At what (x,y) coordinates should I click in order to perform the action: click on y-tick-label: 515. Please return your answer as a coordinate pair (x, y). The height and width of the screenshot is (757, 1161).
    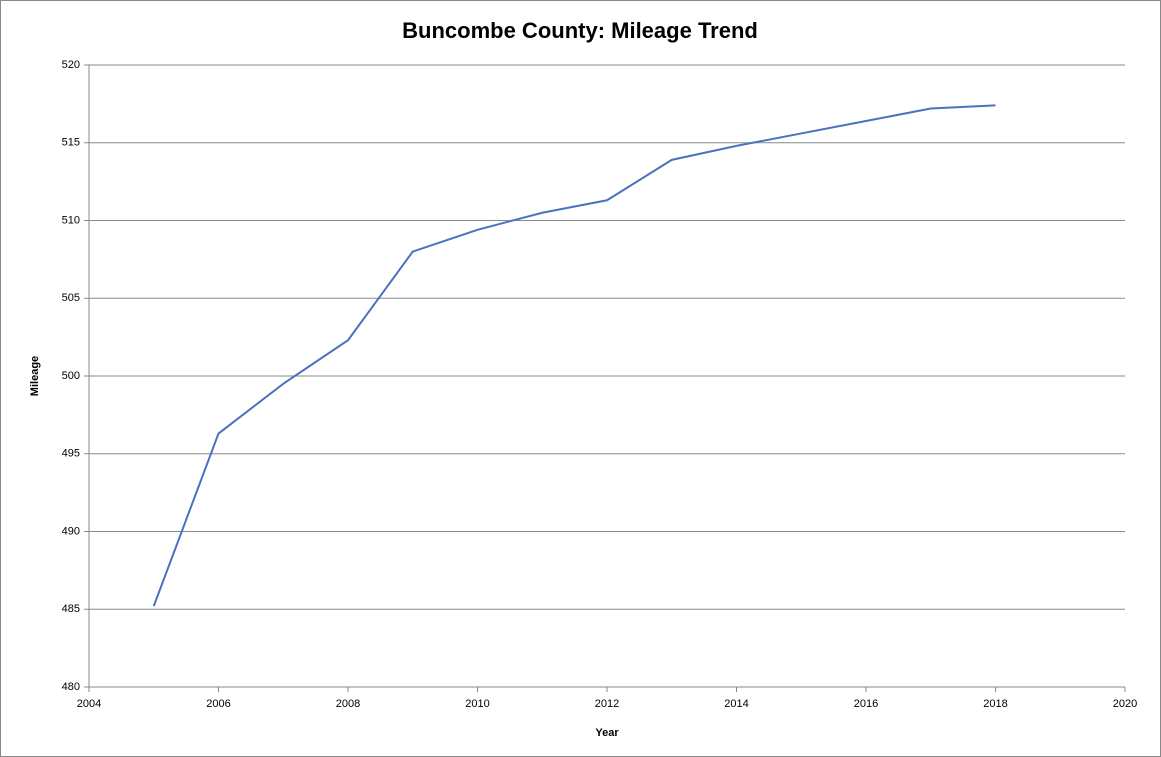
    Looking at the image, I should click on (71, 143).